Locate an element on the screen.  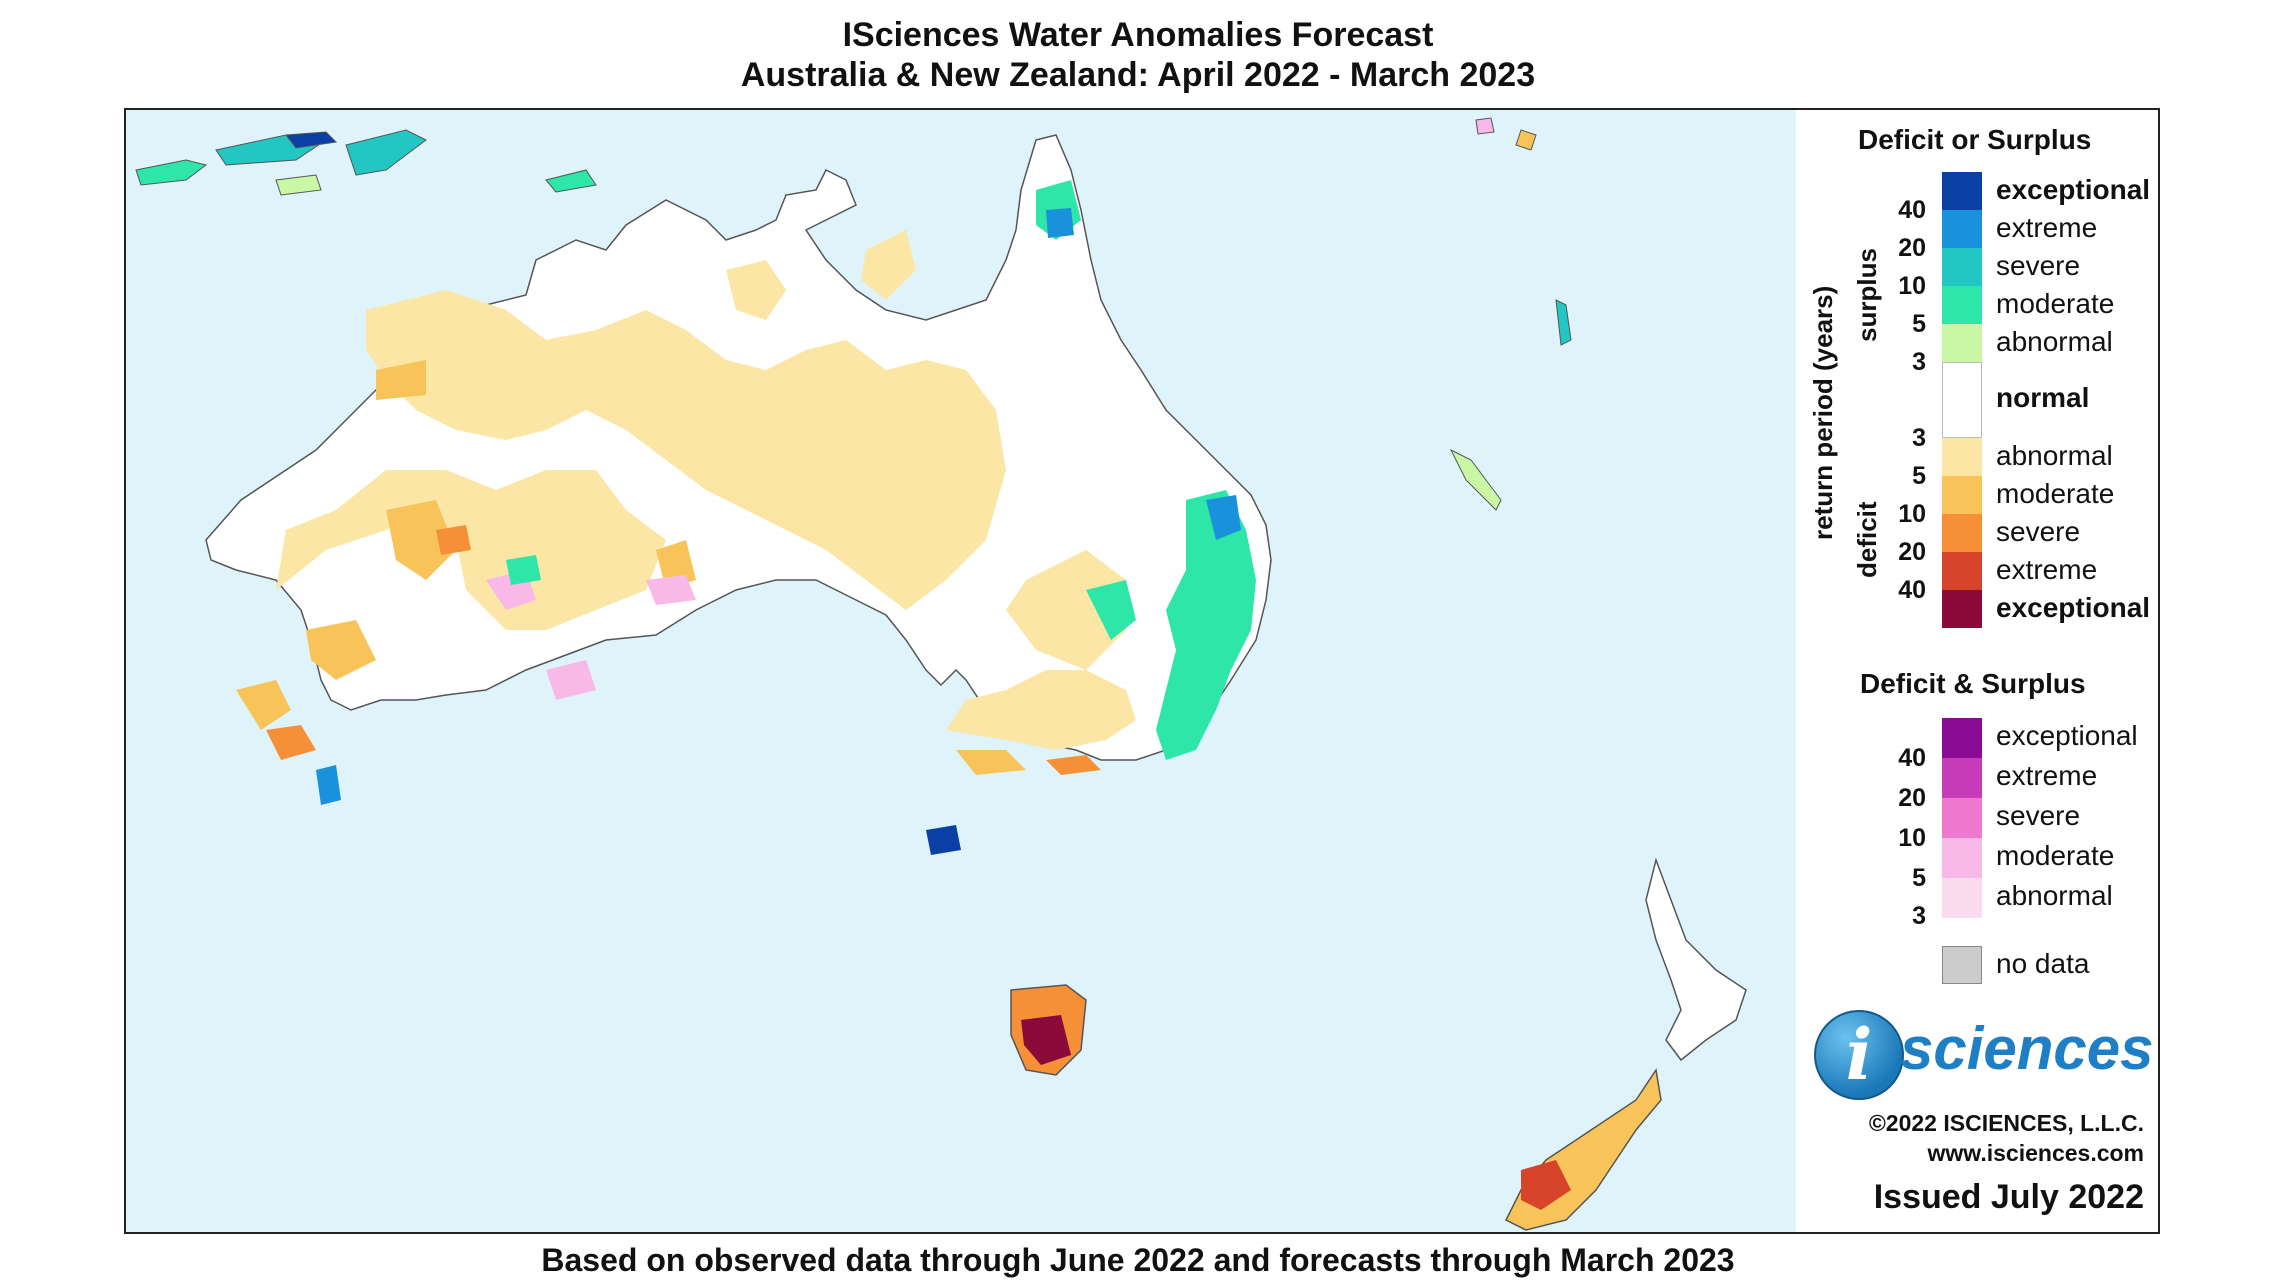
legend-tick-both-40: 40 is located at coordinates (1912, 758).